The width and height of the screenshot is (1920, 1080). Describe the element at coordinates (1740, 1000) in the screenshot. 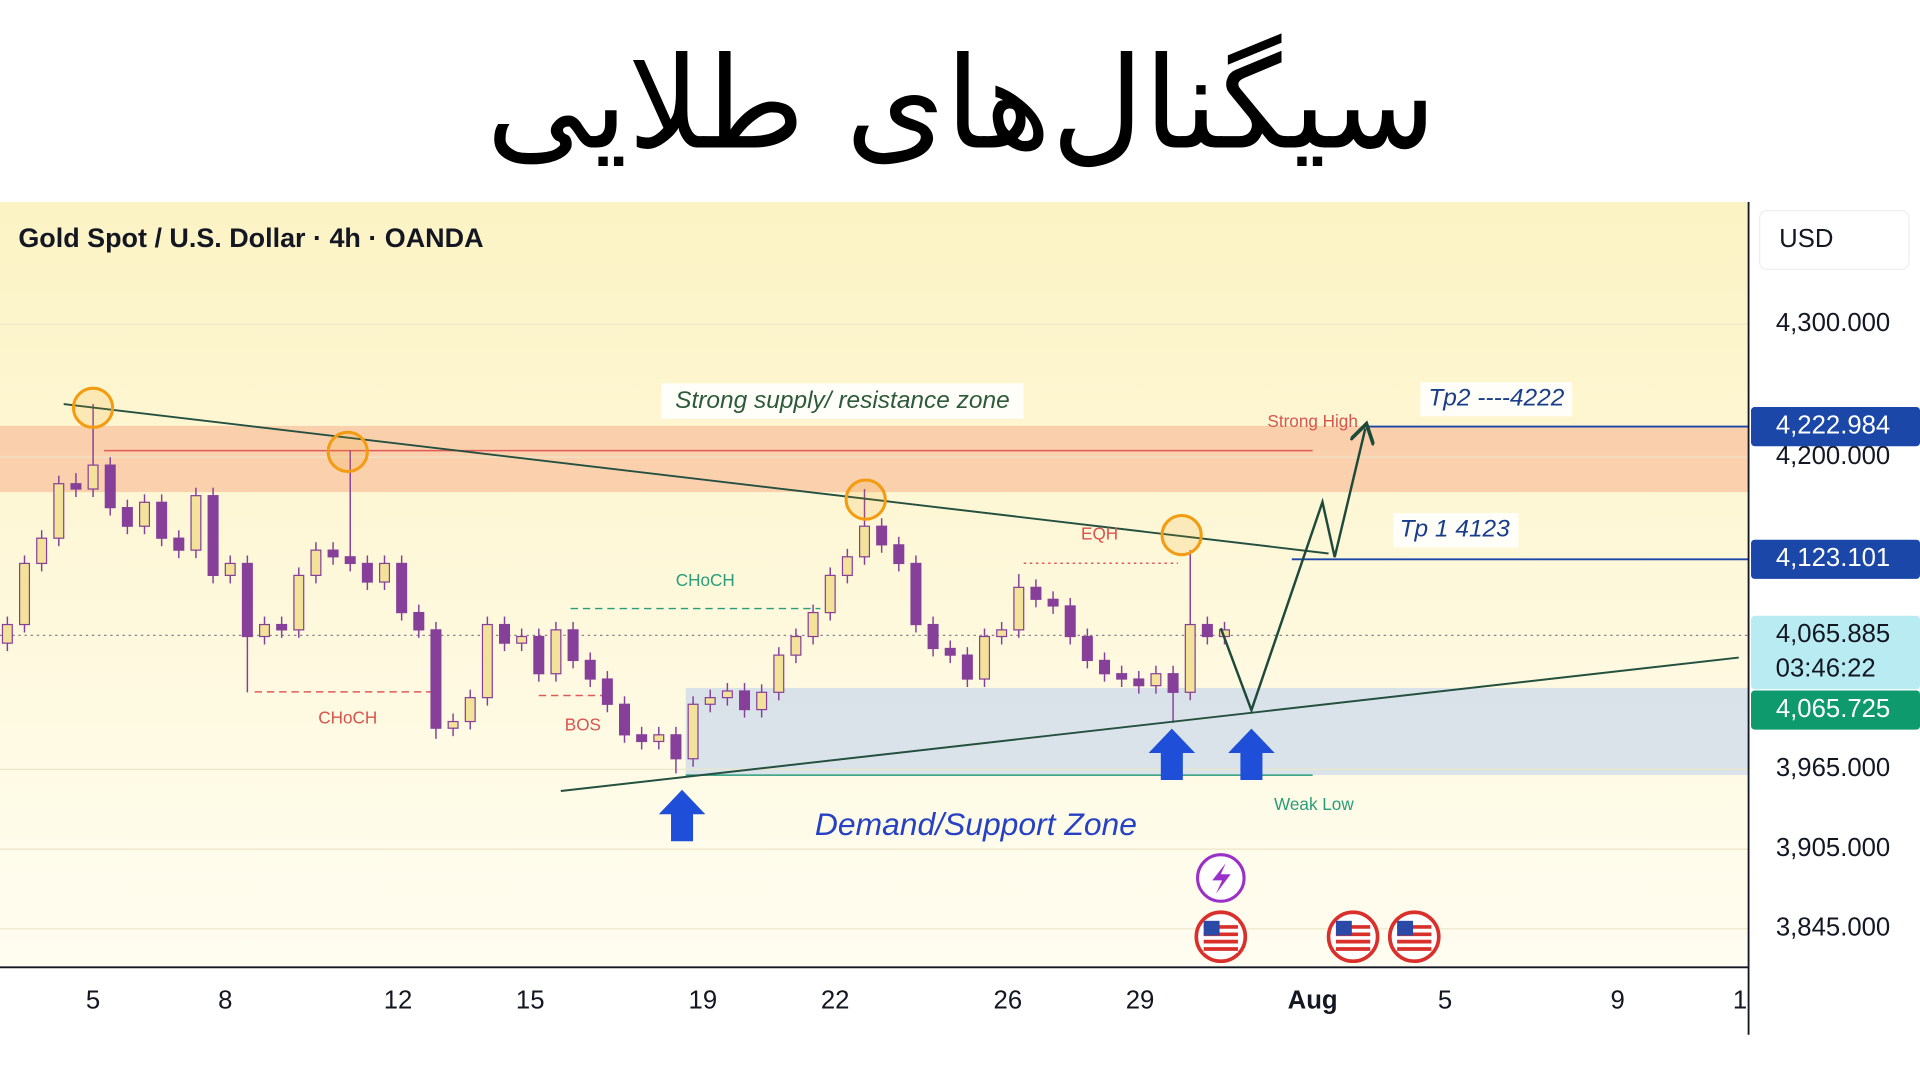

I see `x-tick-label: 1` at that location.